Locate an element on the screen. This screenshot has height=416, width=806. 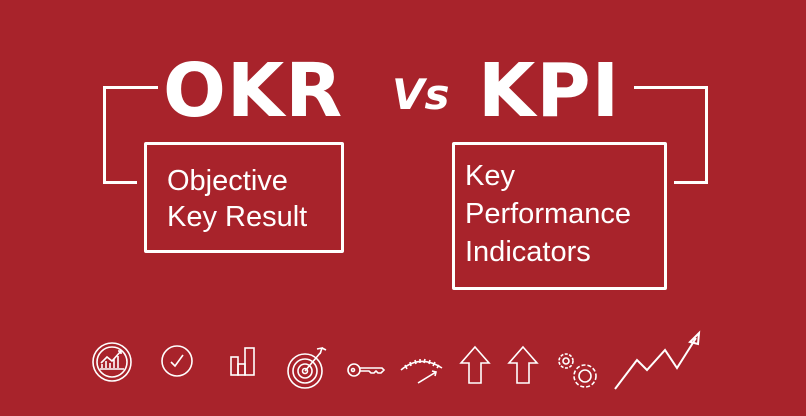
vs-label: Vs is located at coordinates (421, 94).